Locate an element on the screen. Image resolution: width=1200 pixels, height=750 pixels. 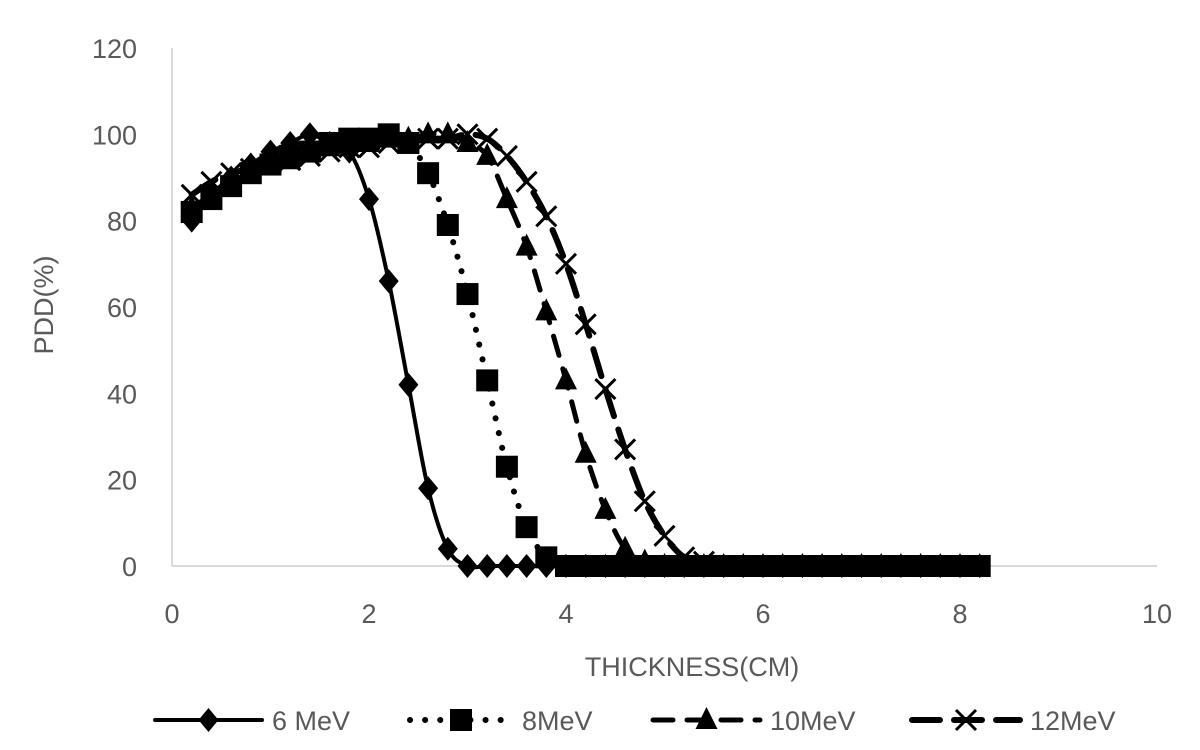
x-tick-label: 4 is located at coordinates (565, 614).